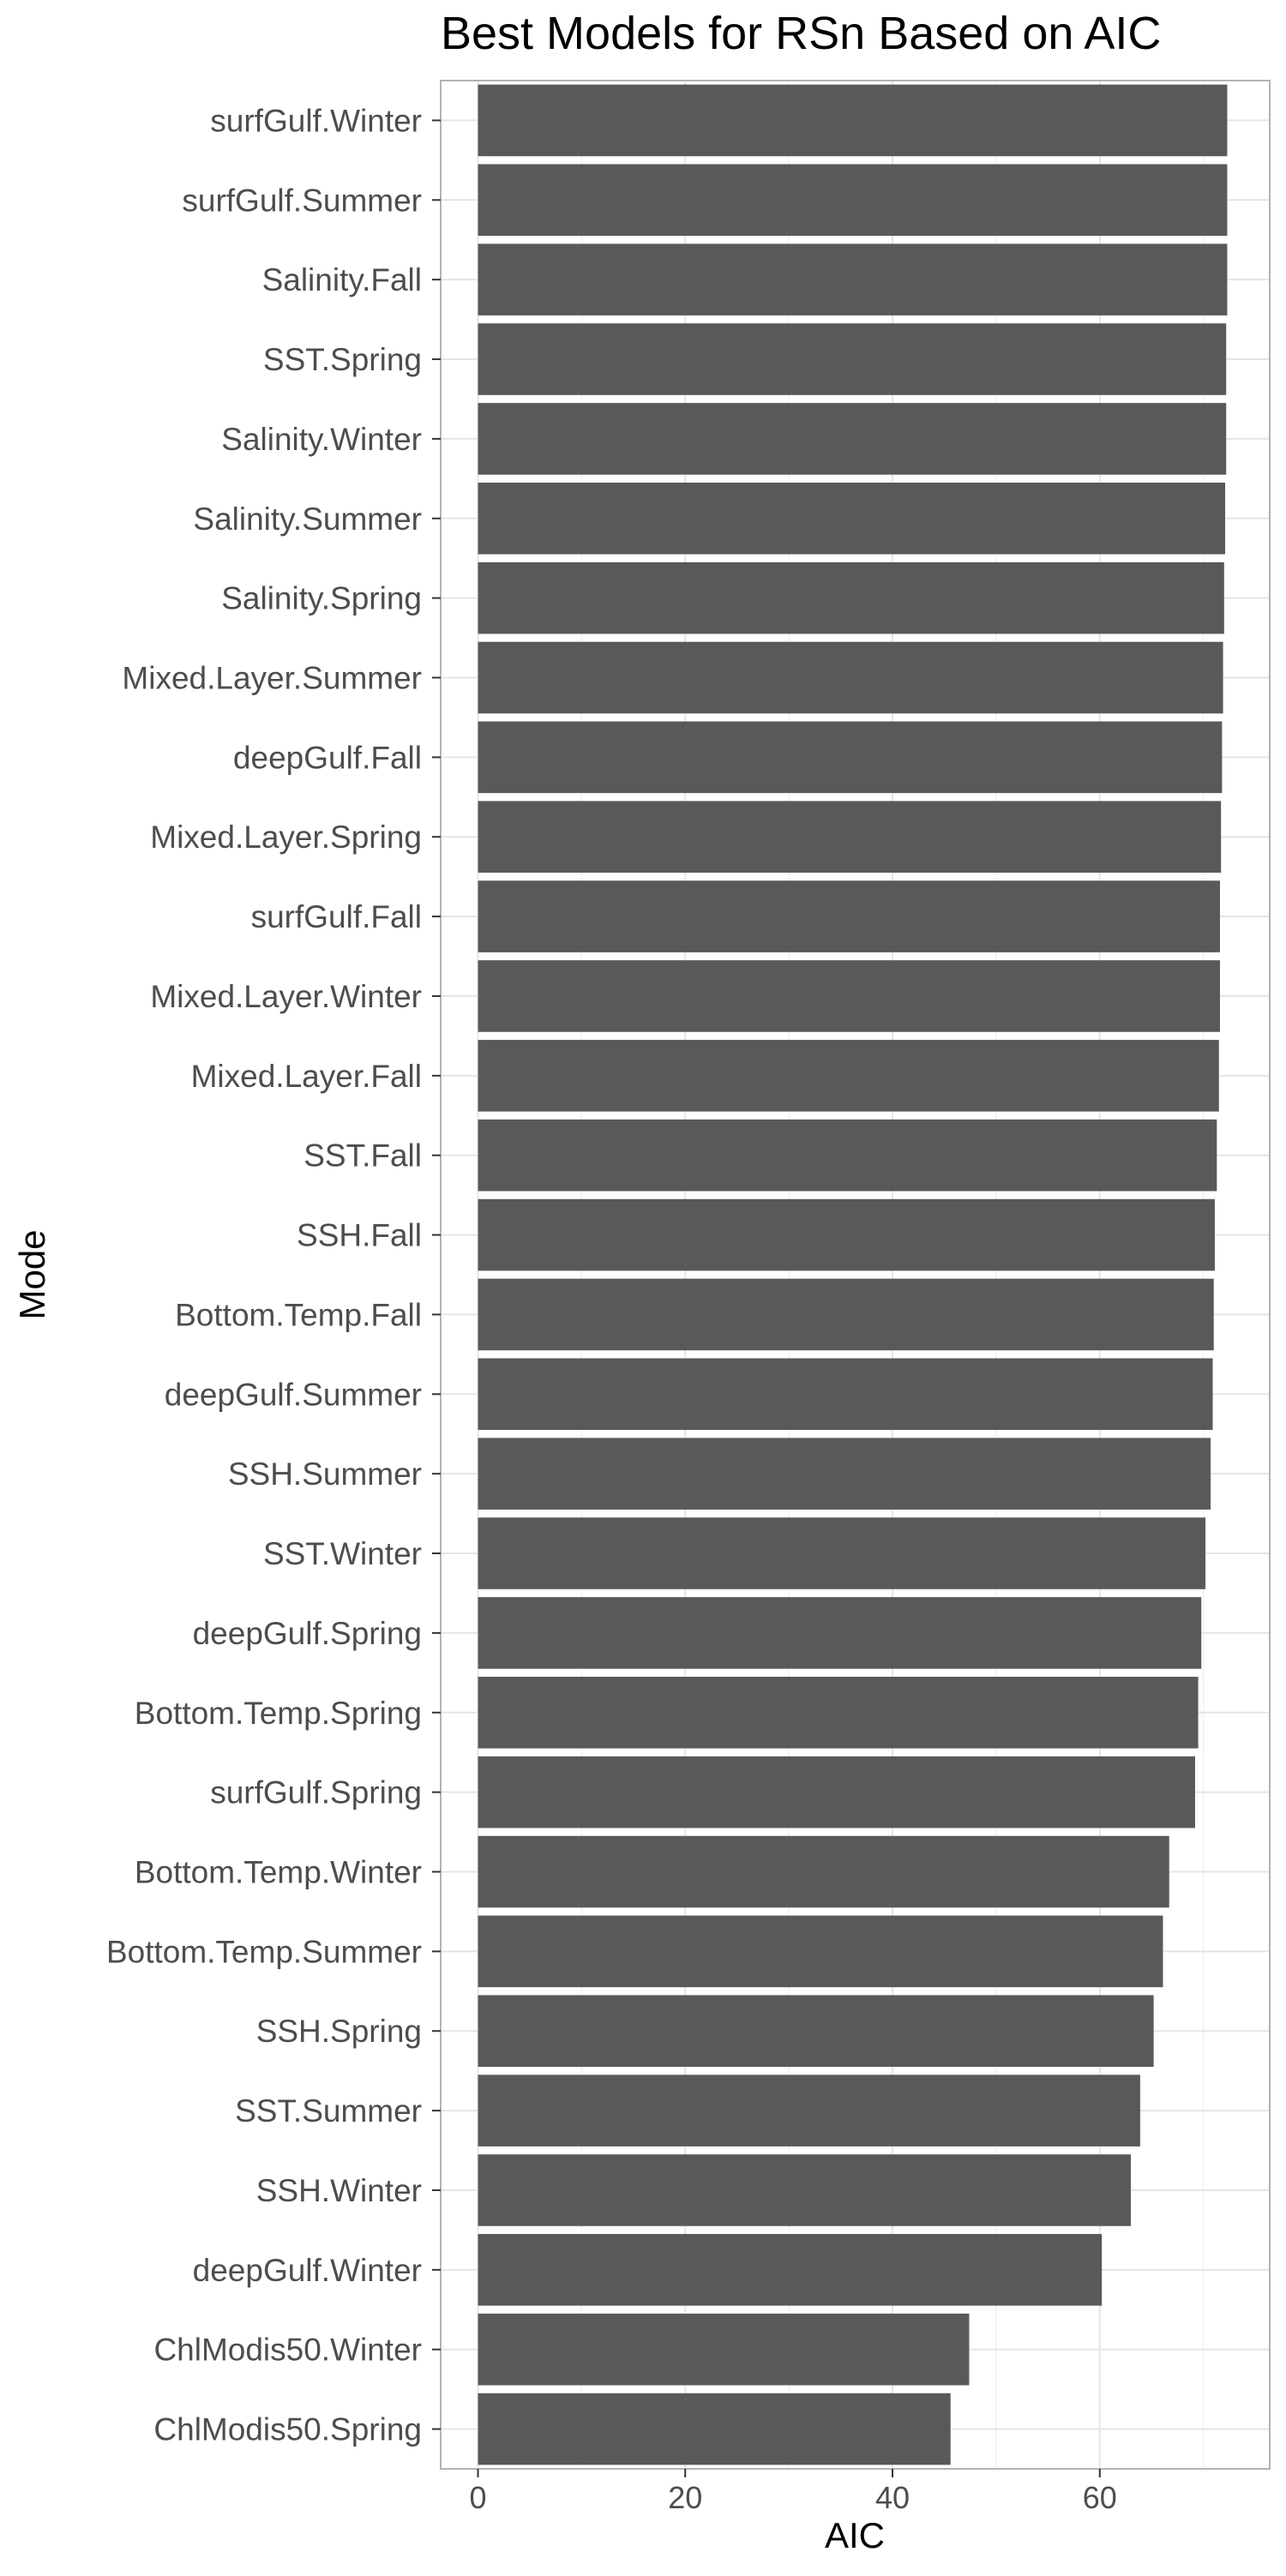  Describe the element at coordinates (327, 757) in the screenshot. I see `y-tick-label: deepGulf.Fall` at that location.